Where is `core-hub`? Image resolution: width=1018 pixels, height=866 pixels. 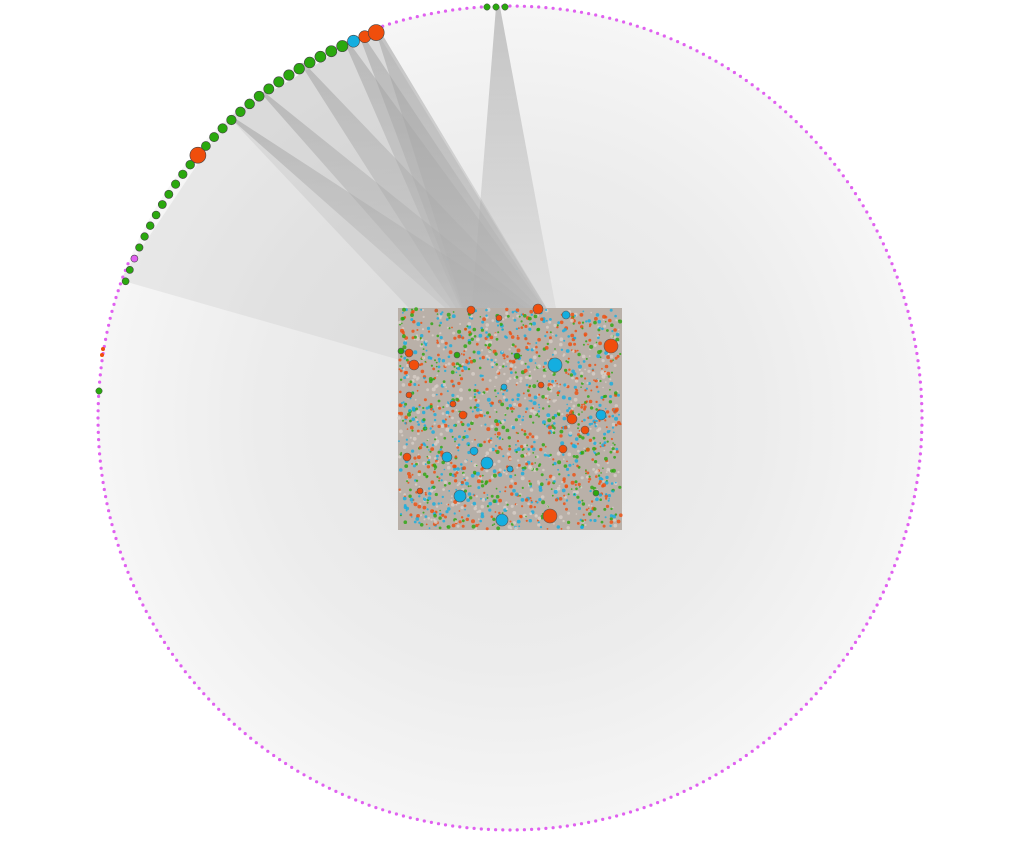 core-hub is located at coordinates (596, 493).